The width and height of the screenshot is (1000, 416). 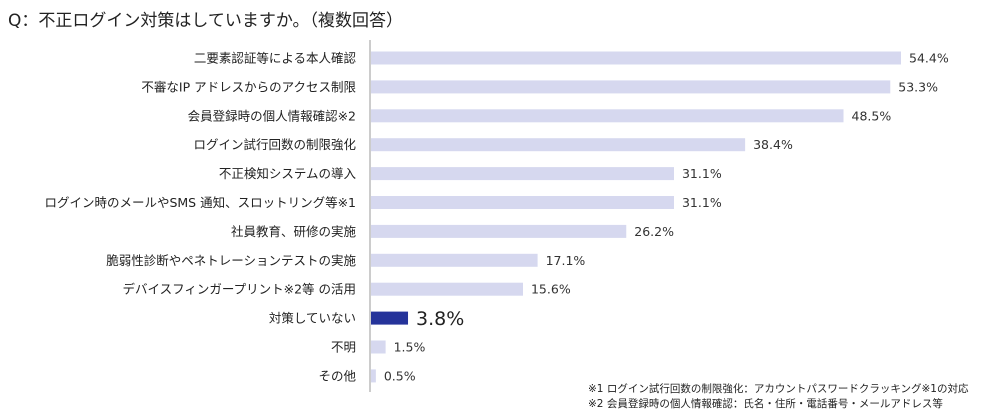 I want to click on value-label: 48.5%, so click(x=872, y=115).